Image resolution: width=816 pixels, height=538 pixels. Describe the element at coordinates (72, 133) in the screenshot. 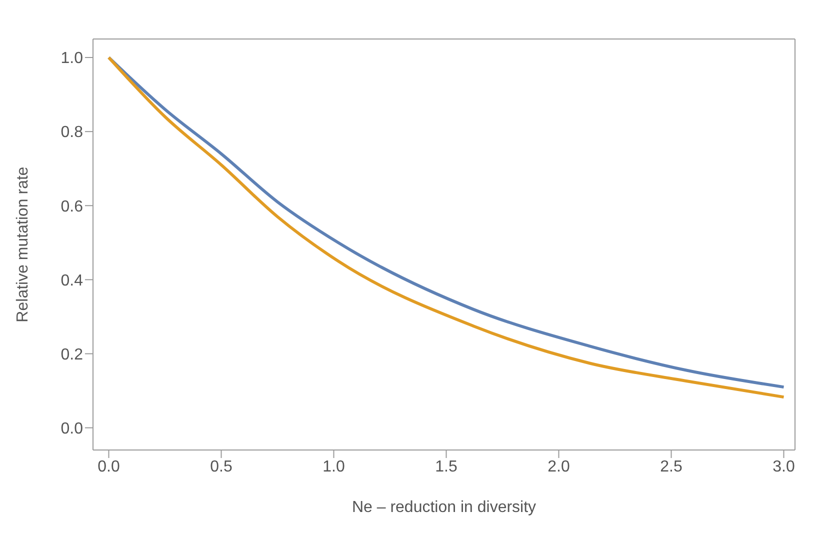

I see `y-tick-label: 0.8` at that location.